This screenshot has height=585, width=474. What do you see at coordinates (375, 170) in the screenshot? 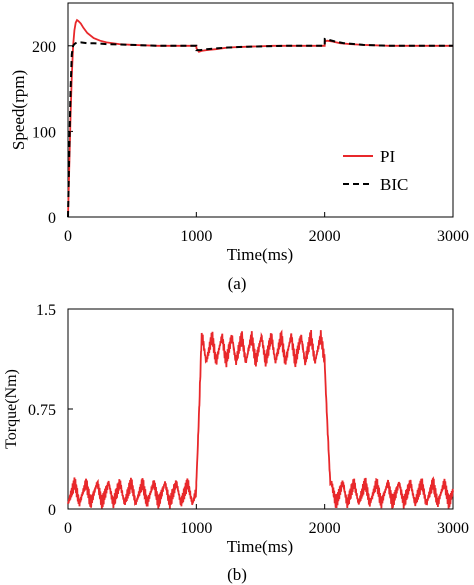
I see `legend-a: PI BIC` at bounding box center [375, 170].